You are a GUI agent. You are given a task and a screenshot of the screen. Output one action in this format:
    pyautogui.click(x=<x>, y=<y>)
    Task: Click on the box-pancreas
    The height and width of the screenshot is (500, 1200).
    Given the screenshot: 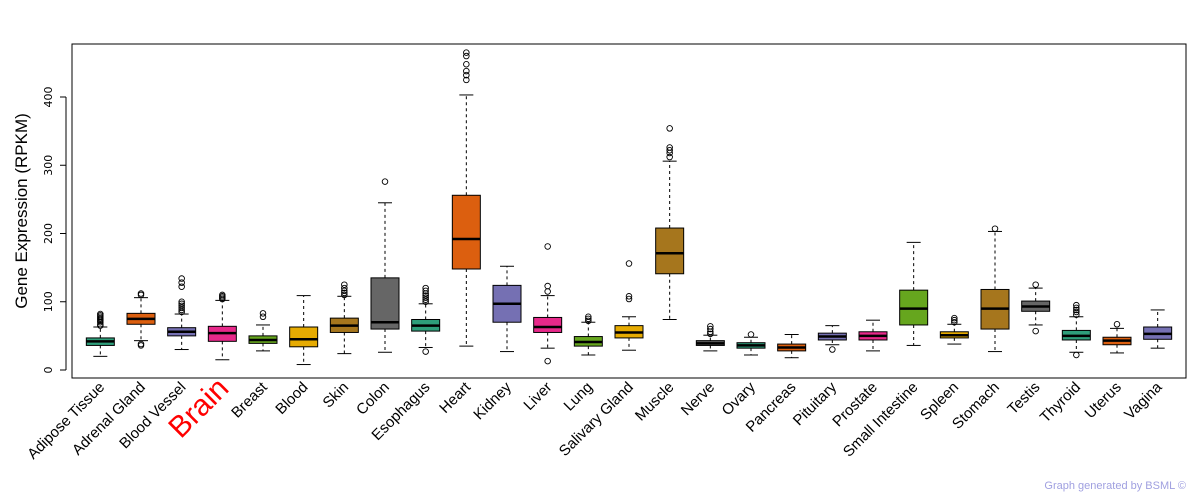 What is the action you would take?
    pyautogui.click(x=792, y=346)
    